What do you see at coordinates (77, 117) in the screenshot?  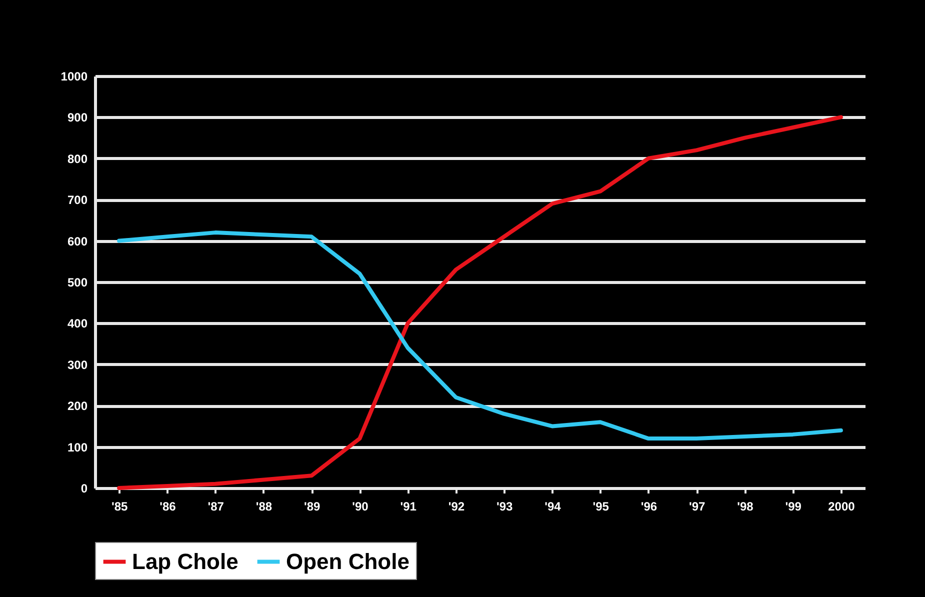 I see `y-tick-label: 900` at bounding box center [77, 117].